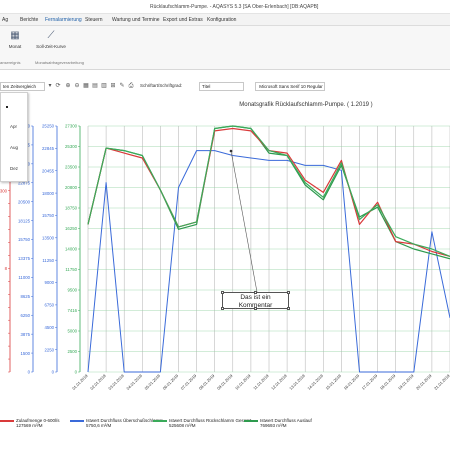 The height and width of the screenshot is (450, 450). I want to click on annotation-connector, so click(244, 221).